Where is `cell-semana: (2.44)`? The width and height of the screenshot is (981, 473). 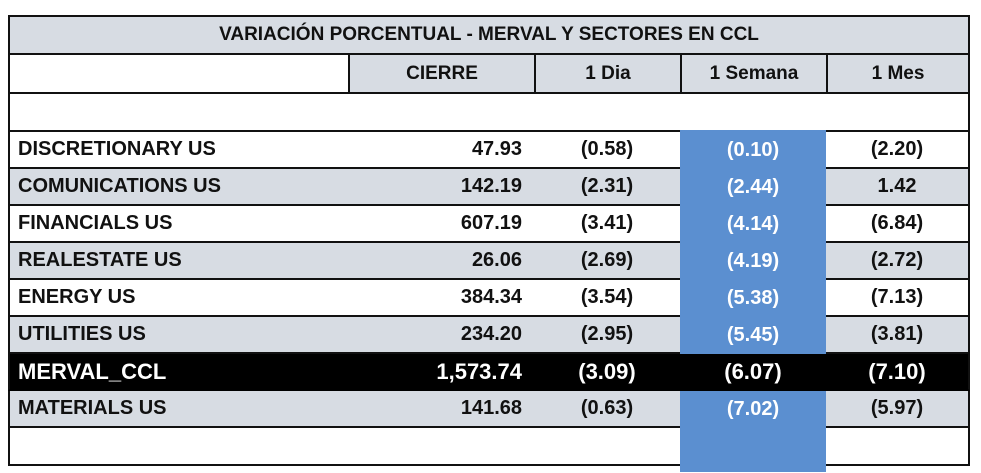 cell-semana: (2.44) is located at coordinates (753, 187).